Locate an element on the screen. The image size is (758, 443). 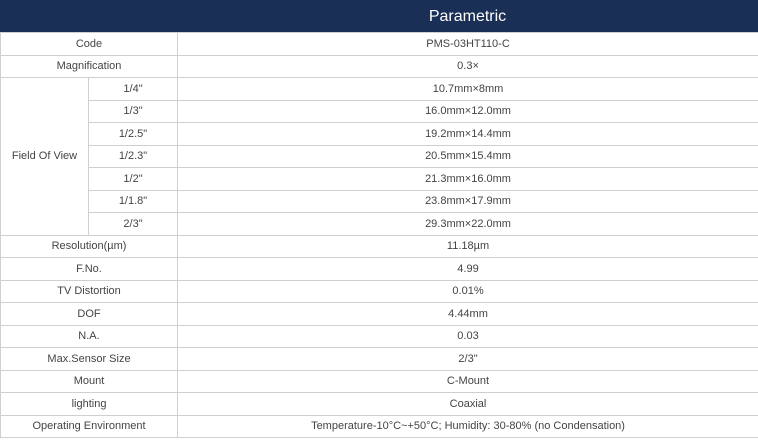
row-value: 20.5mm×15.4mm is located at coordinates (467, 156).